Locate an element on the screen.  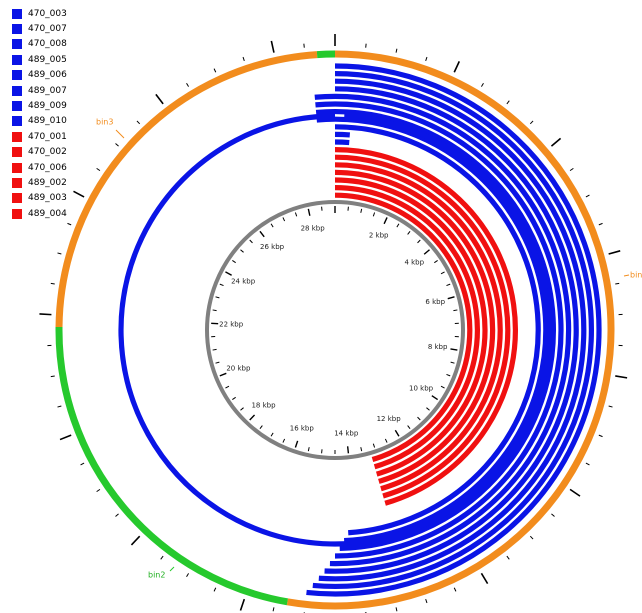
bin-label: bin is located at coordinates (636, 275).